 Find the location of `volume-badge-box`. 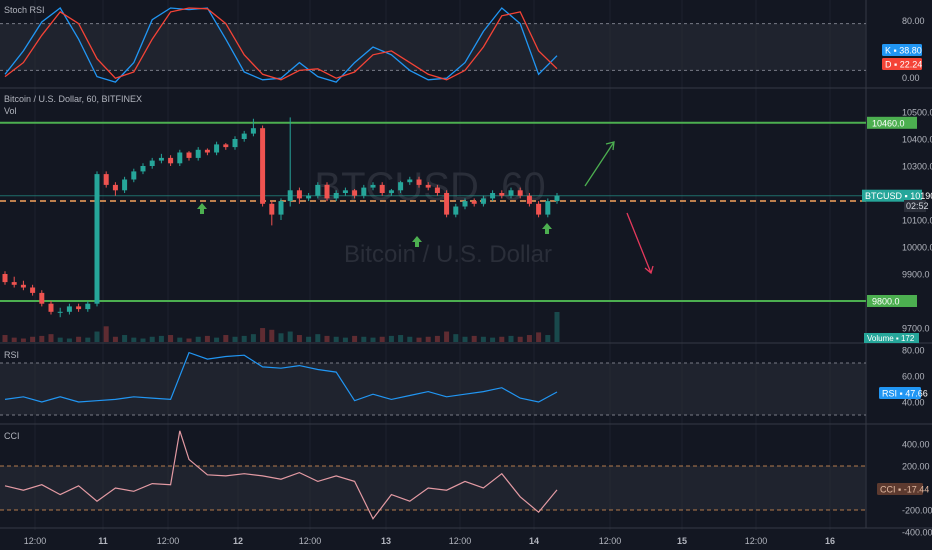

volume-badge-box is located at coordinates (891, 338).